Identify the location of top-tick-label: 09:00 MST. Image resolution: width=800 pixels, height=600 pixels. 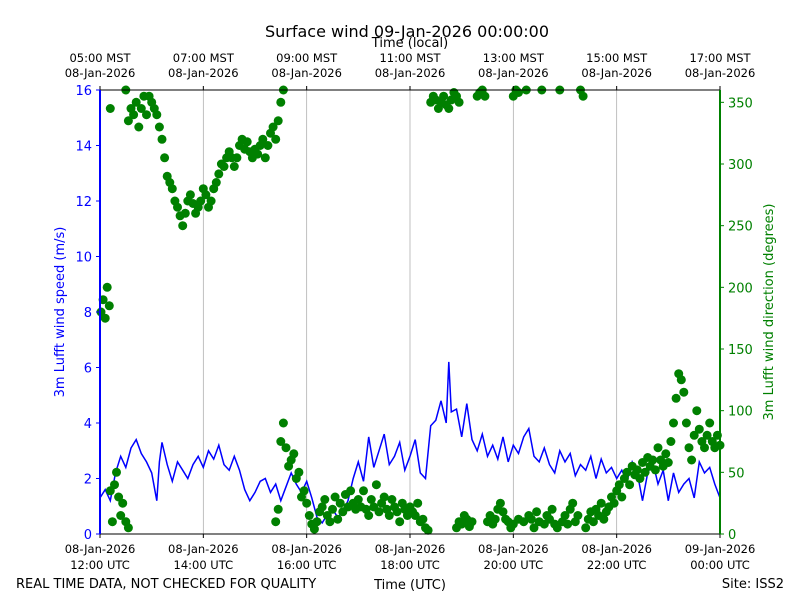
(307, 58).